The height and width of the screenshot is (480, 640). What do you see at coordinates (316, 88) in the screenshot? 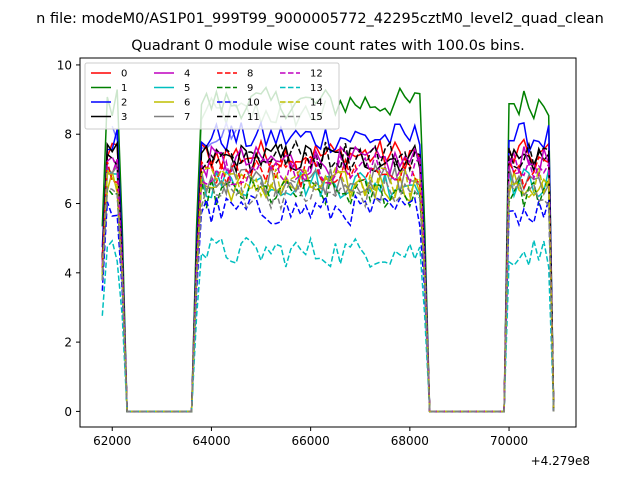
I see `legend-label-13: 13` at bounding box center [316, 88].